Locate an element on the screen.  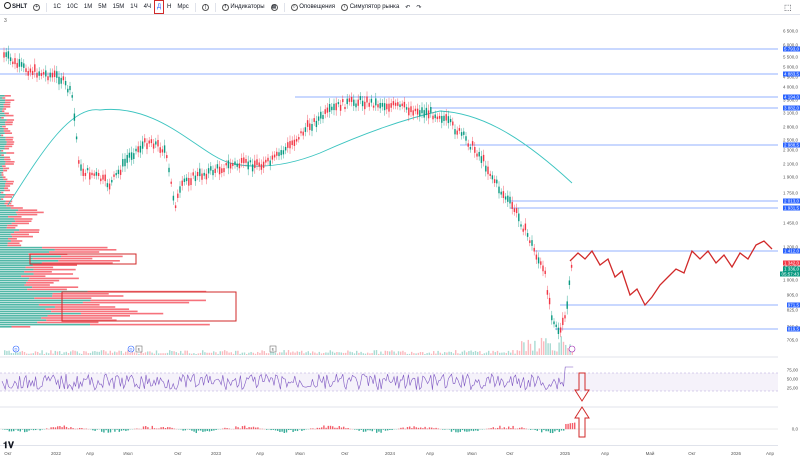
timeframe-1h: 1Ч is located at coordinates (133, 7).